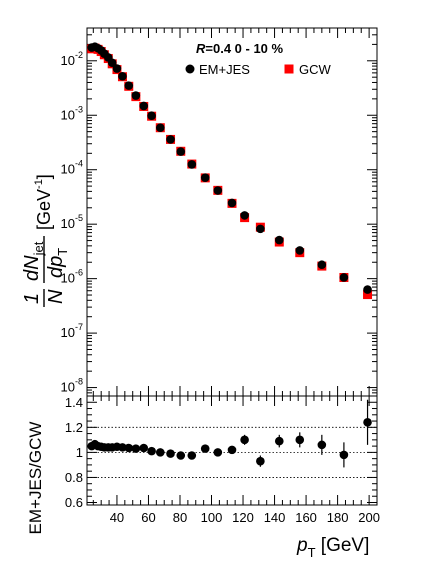 This screenshot has width=441, height=571. Describe the element at coordinates (190, 69) in the screenshot. I see `legend-marker-emjes` at that location.